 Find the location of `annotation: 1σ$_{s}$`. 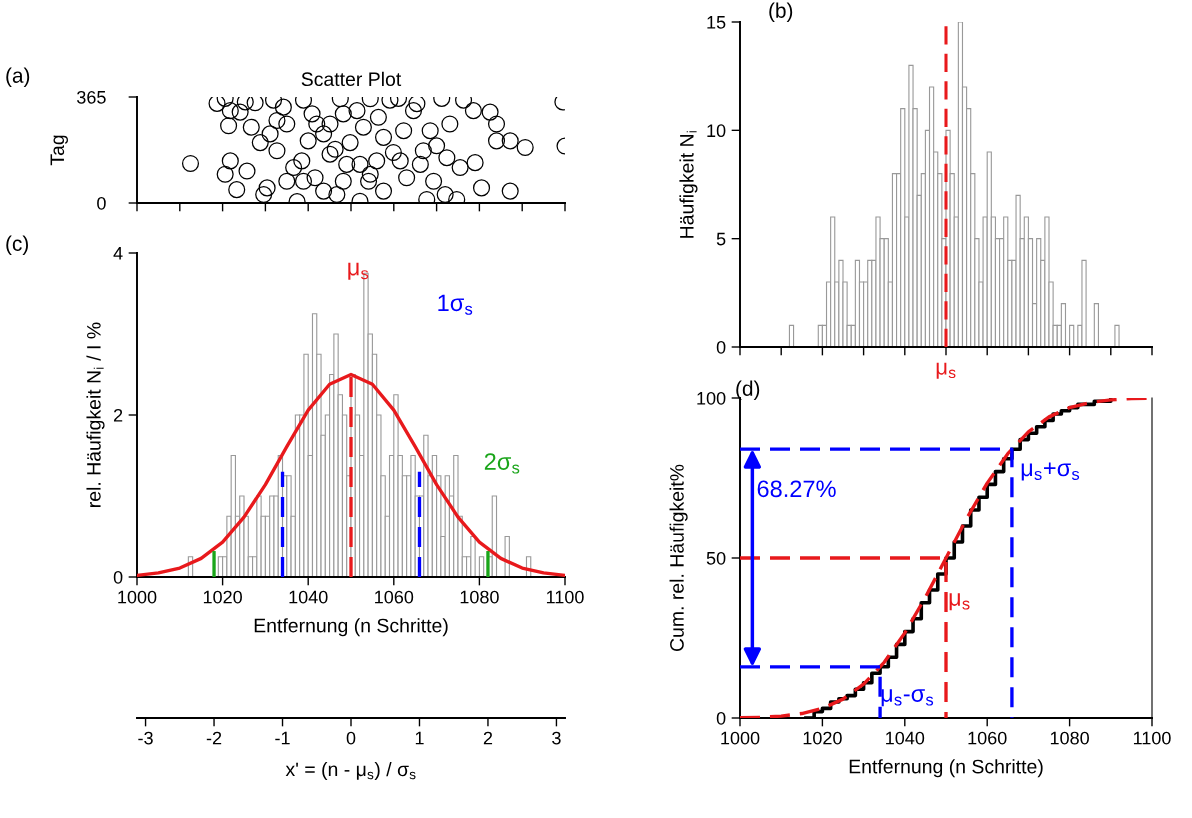

annotation: 1σ$_{s}$ is located at coordinates (455, 304).